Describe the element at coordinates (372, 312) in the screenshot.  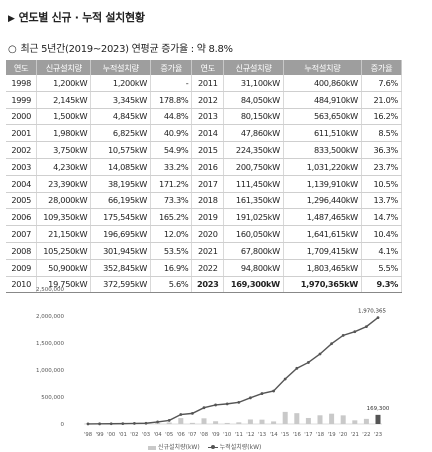
I see `annotation-cumulative: 1,970,365` at that location.